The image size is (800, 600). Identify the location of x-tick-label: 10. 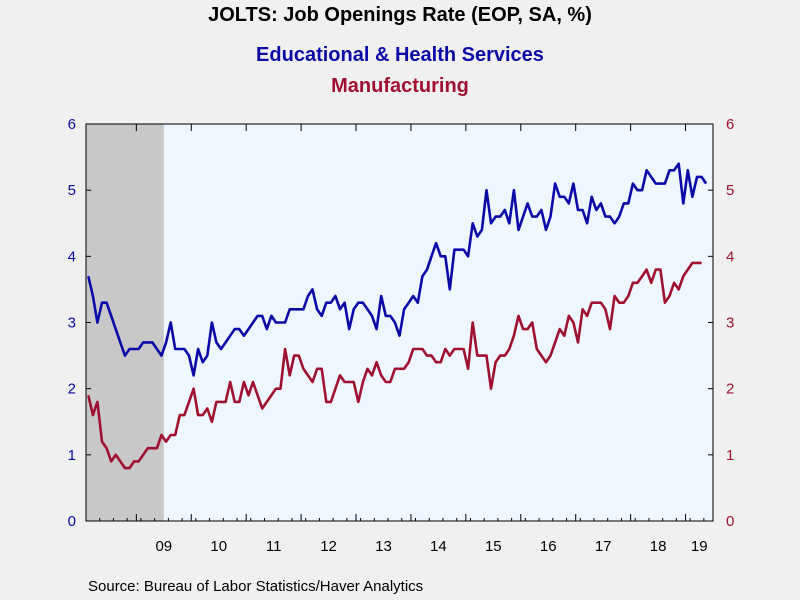
(218, 546).